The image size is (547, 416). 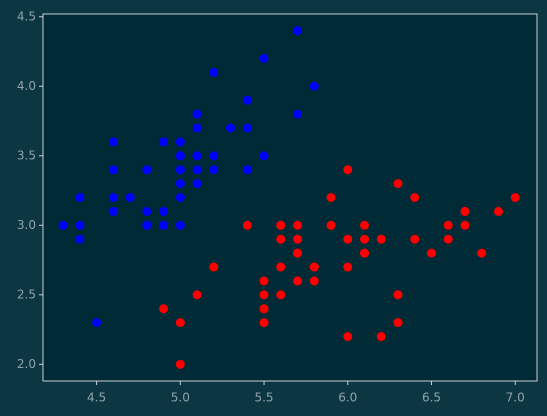 I want to click on x-tick-label: 5.0, so click(x=180, y=398).